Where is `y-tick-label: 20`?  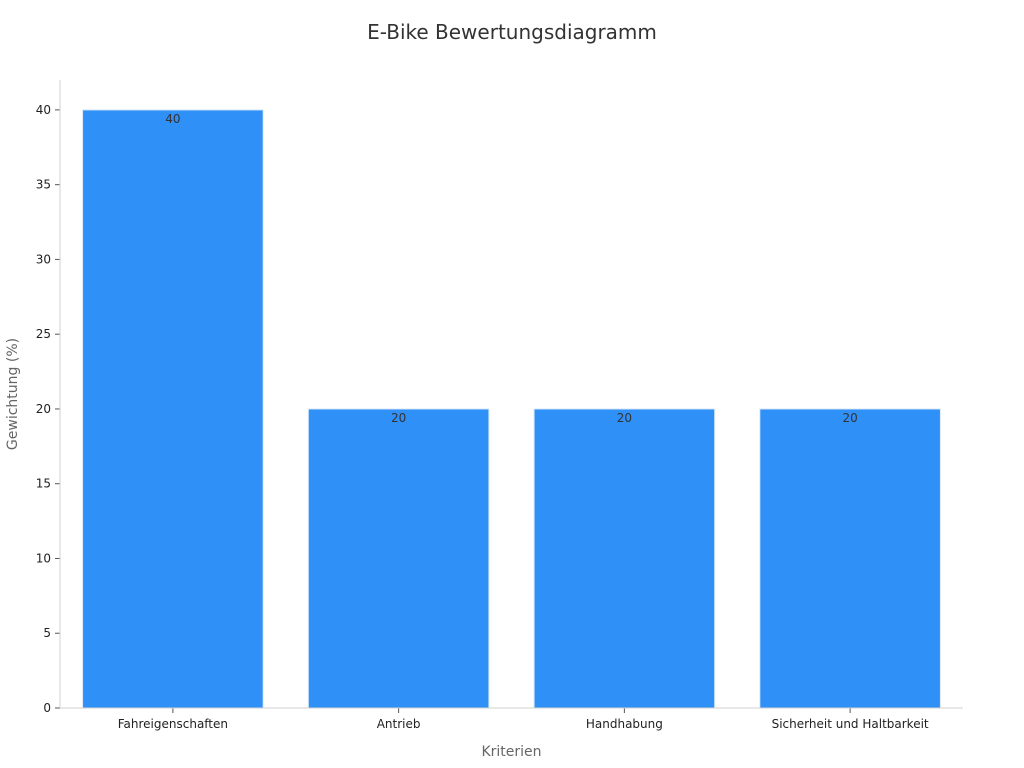
y-tick-label: 20 is located at coordinates (43, 409).